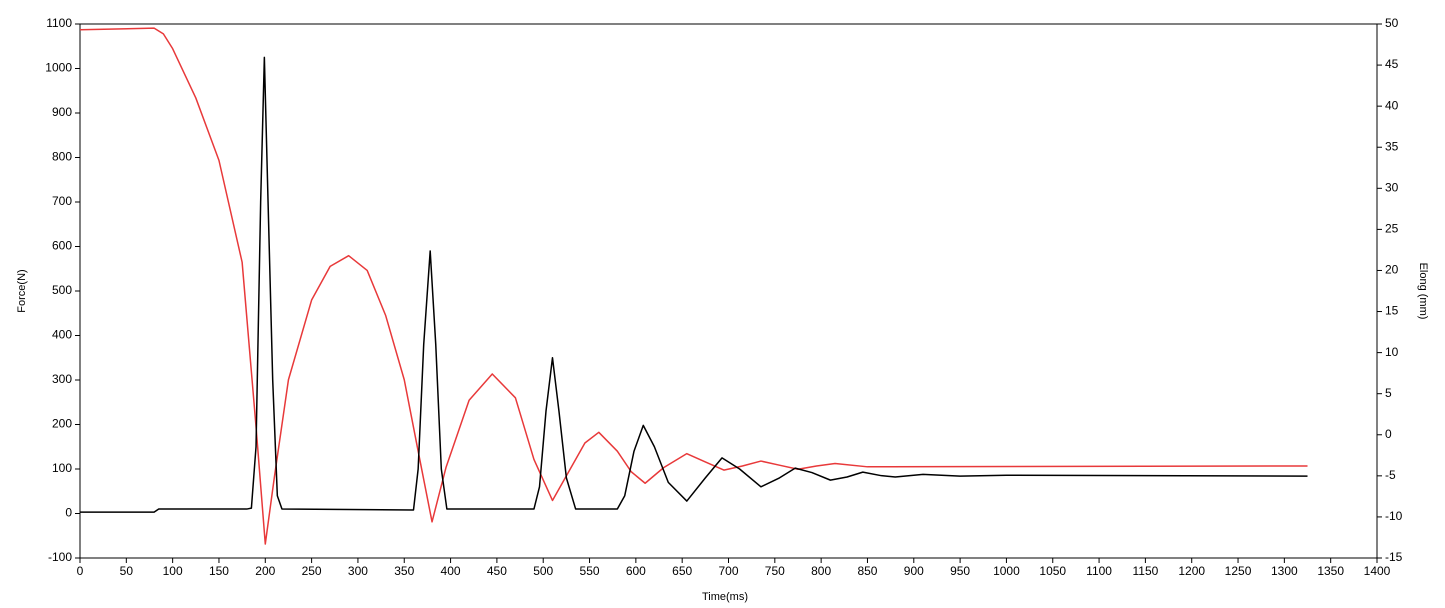  Describe the element at coordinates (775, 571) in the screenshot. I see `x-tick-label: 750` at that location.